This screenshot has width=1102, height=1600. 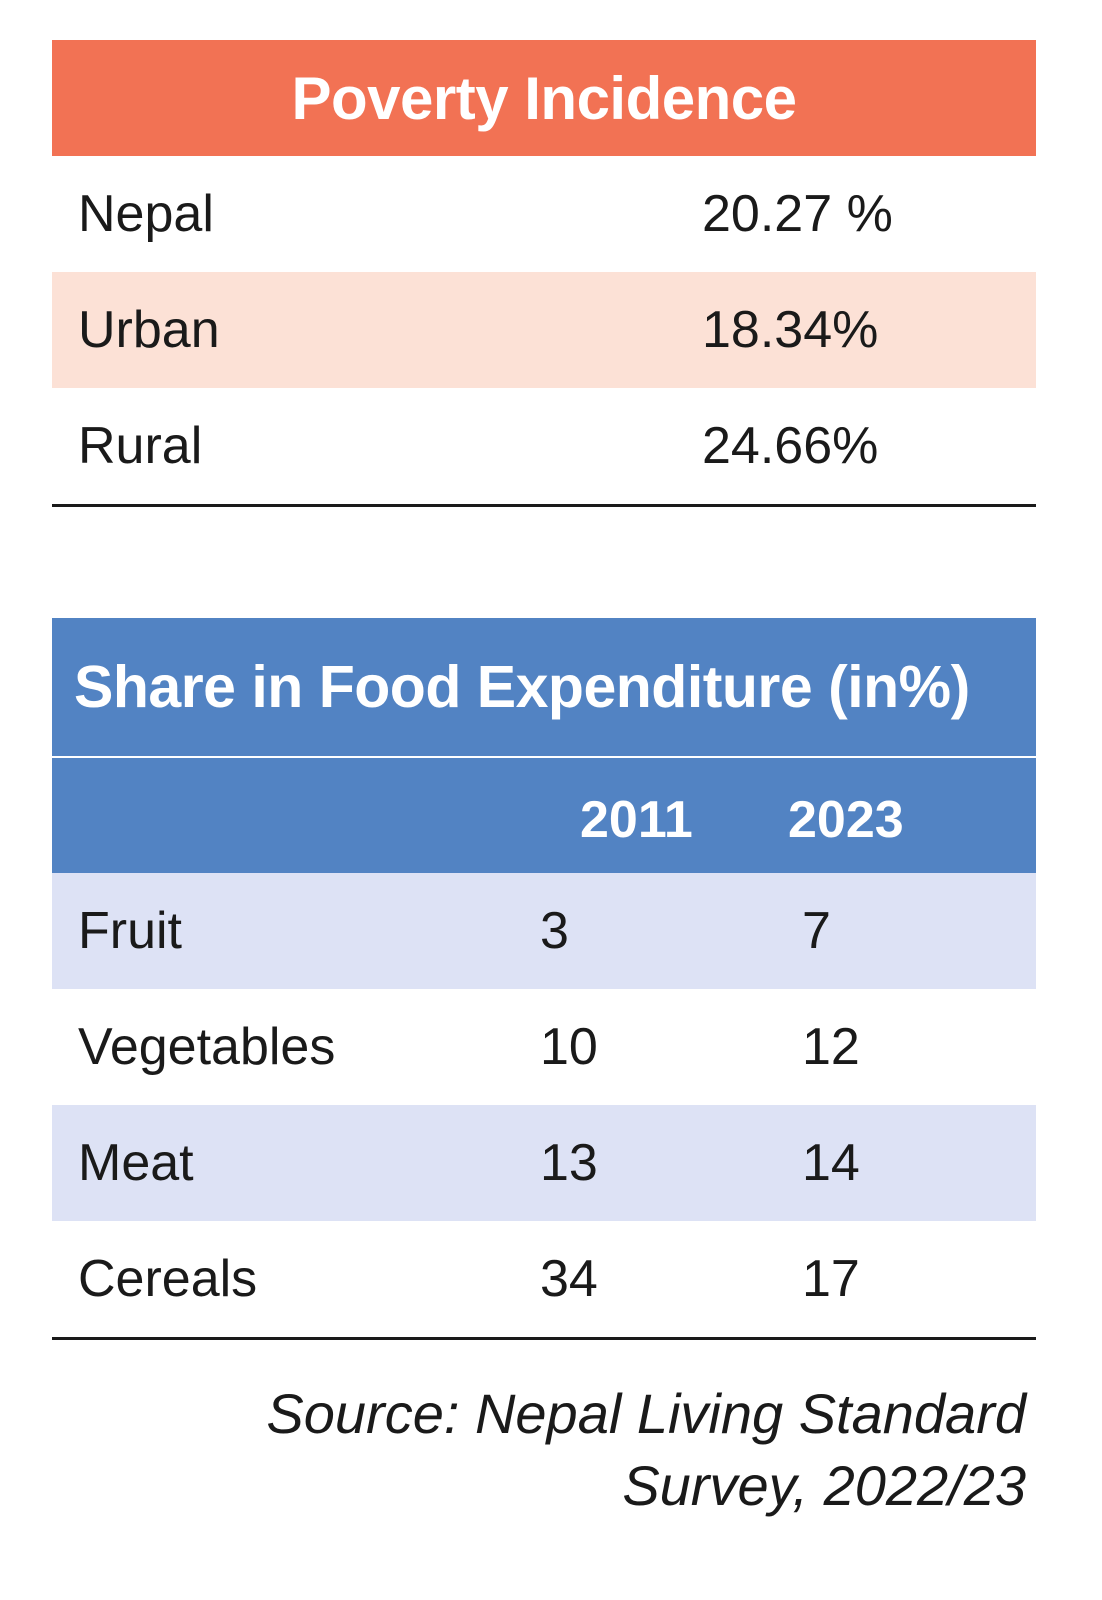 What do you see at coordinates (790, 330) in the screenshot?
I see `row-value: 18.34%` at bounding box center [790, 330].